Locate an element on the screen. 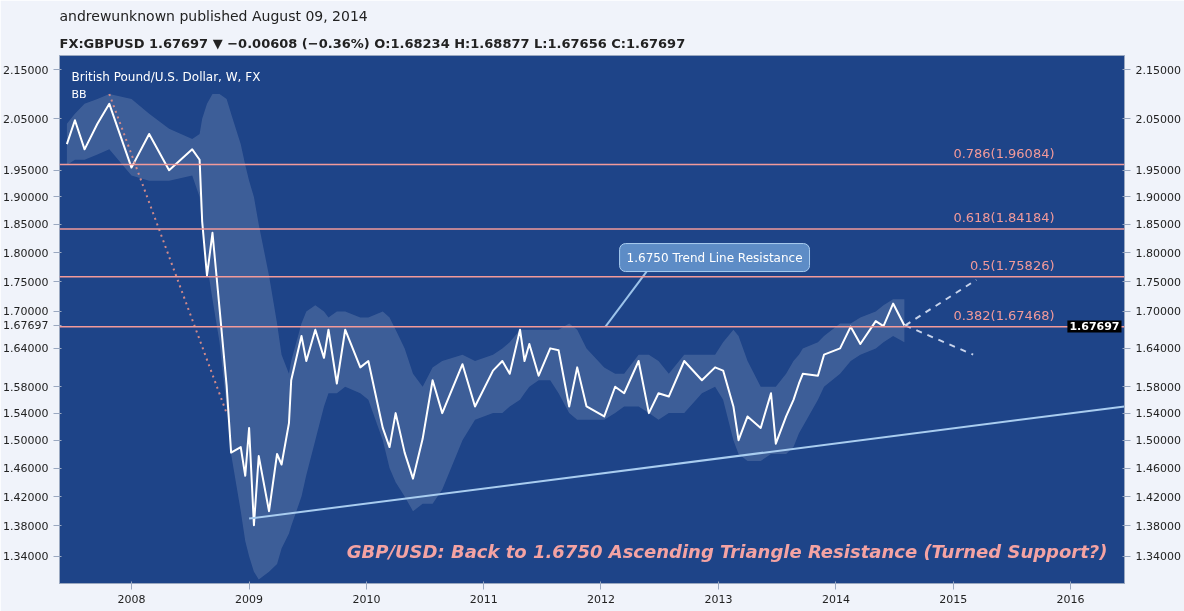 The image size is (1184, 611). y-tick-label: 1.38000 is located at coordinates (26, 526).